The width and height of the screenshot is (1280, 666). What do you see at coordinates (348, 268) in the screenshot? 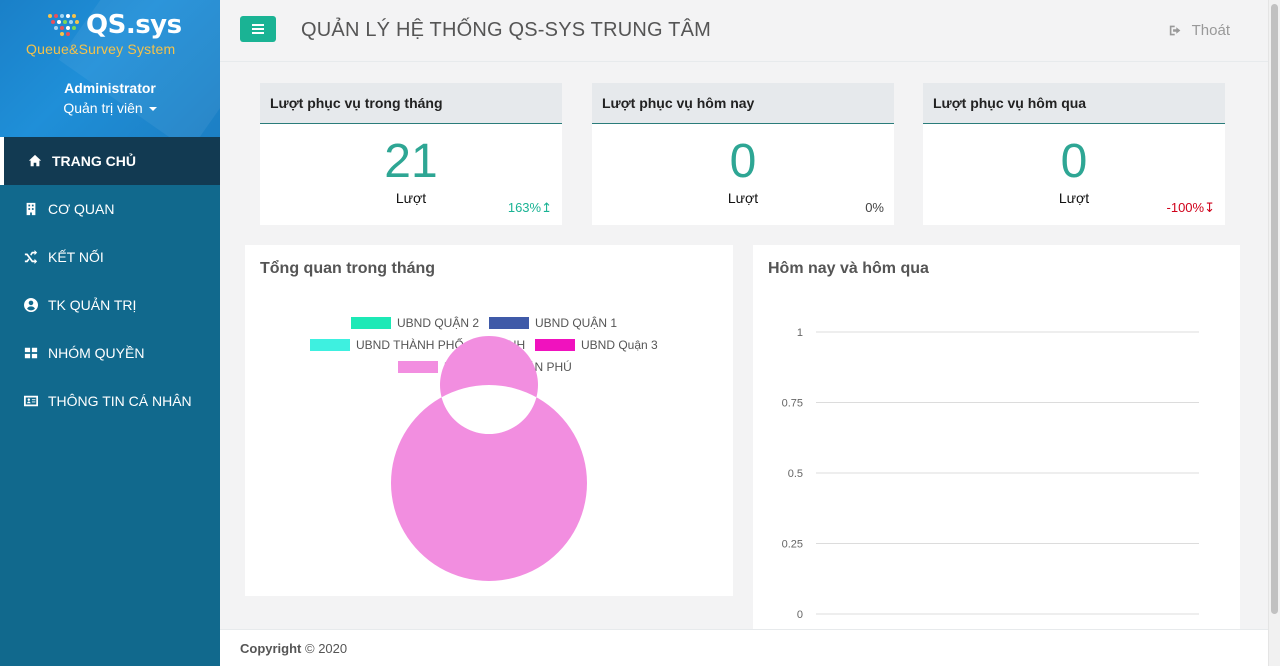
I see `panel-title: Tổng quan trong tháng` at bounding box center [348, 268].